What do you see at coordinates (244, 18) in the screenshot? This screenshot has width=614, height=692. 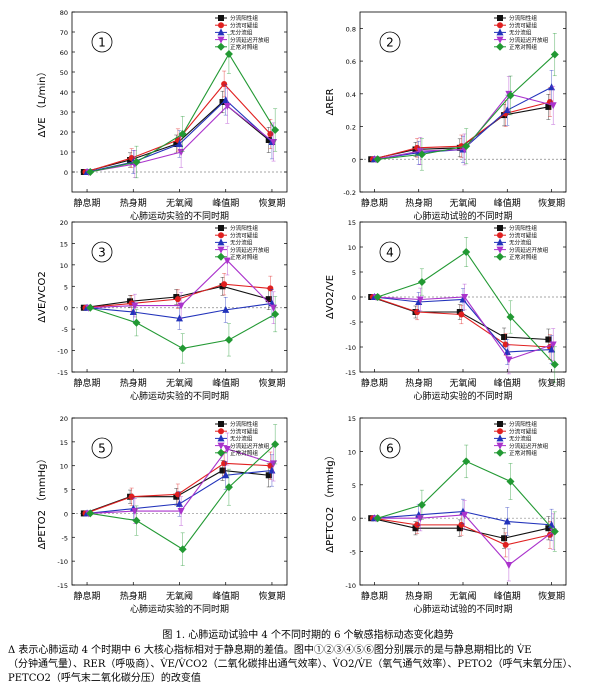 I see `legend-label: 分流阳性组` at bounding box center [244, 18].